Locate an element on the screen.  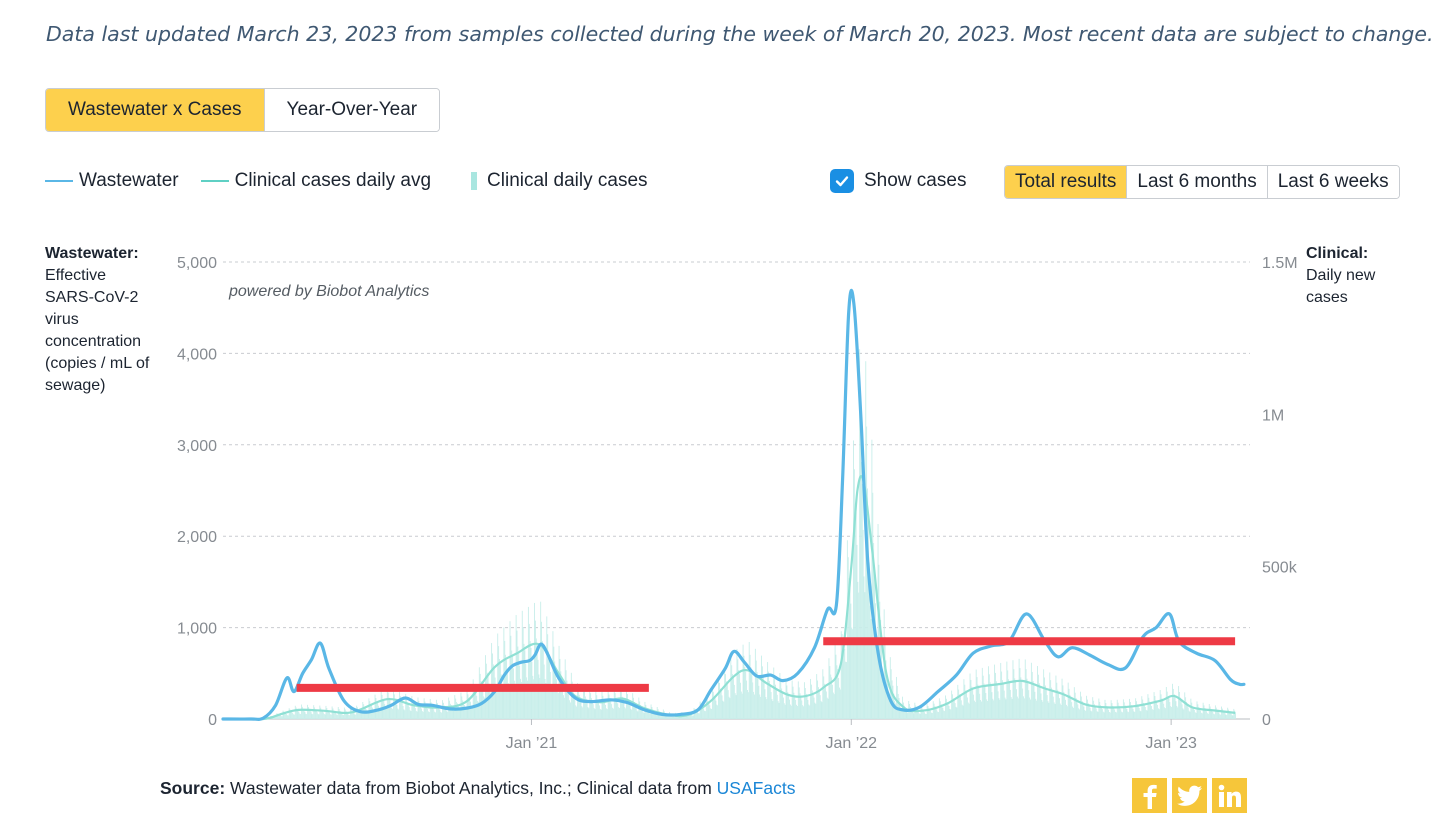
tab-year-over-year: Year-Over-Year is located at coordinates (351, 110).